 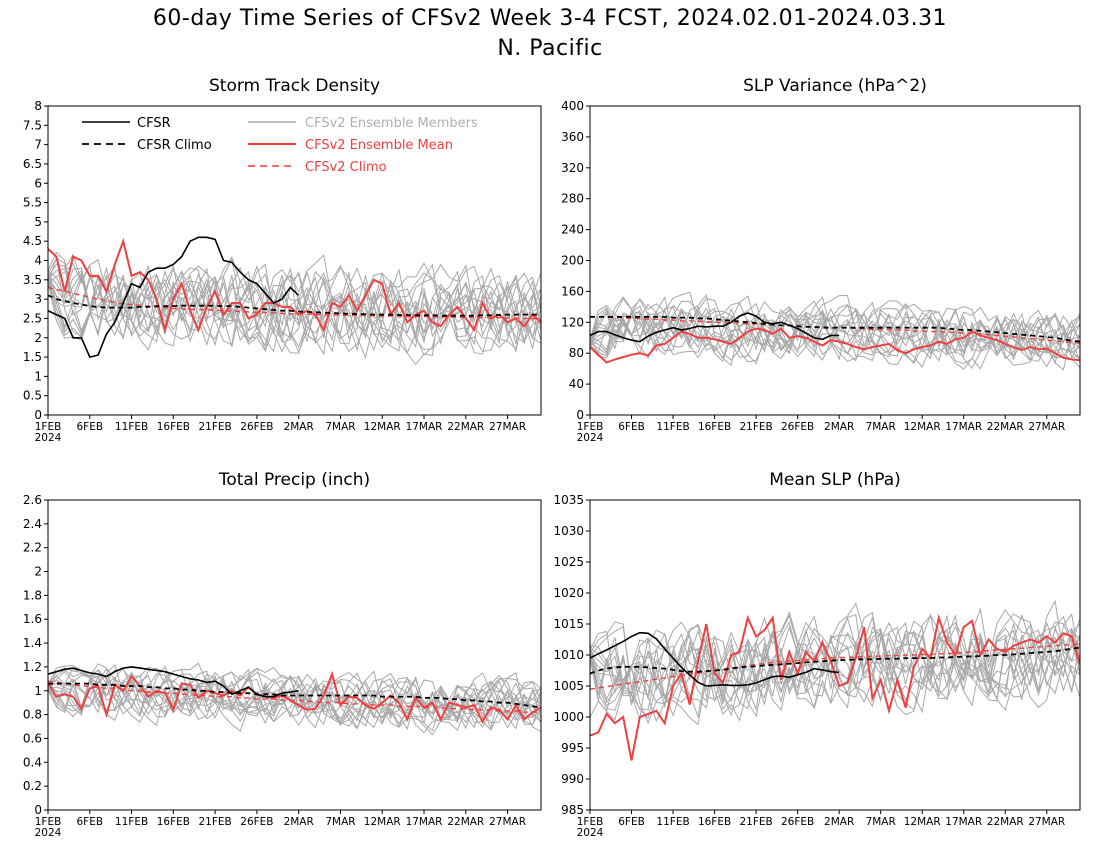 I want to click on y-tick-label: 1.8, so click(x=32, y=595).